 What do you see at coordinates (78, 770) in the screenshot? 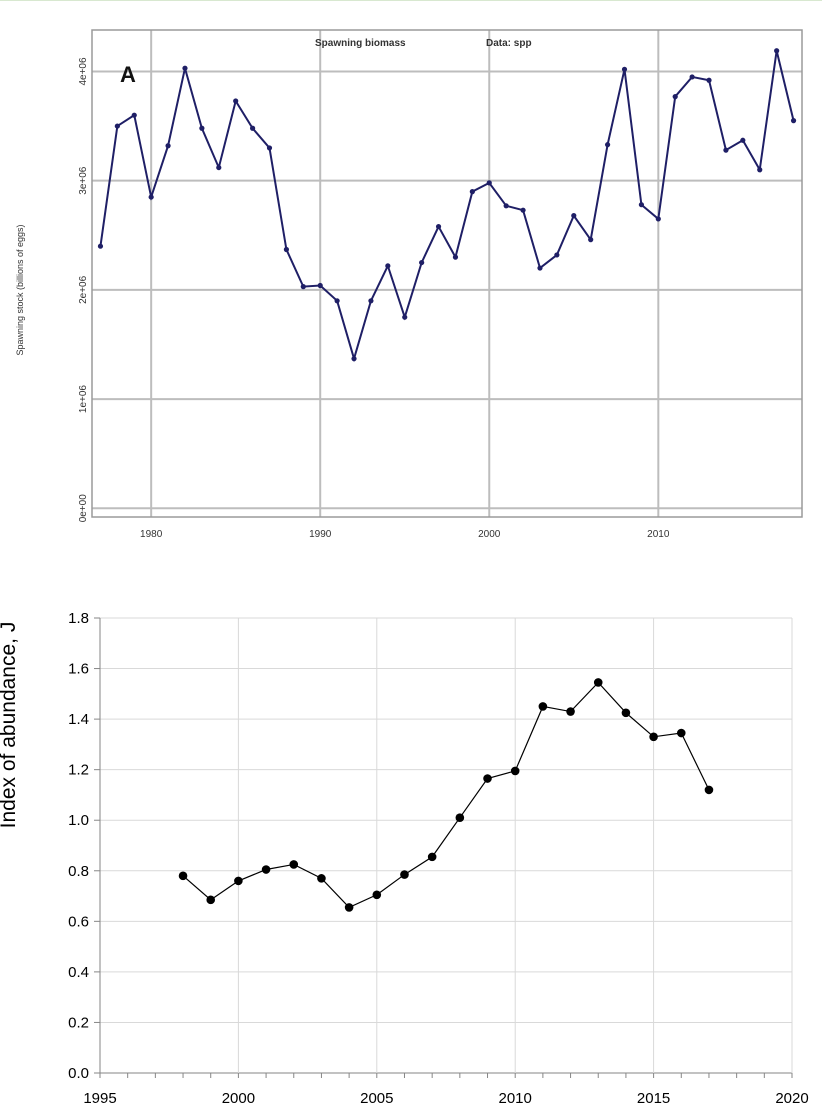
I see `chart-b-y-tick-label: 1.2` at bounding box center [78, 770].